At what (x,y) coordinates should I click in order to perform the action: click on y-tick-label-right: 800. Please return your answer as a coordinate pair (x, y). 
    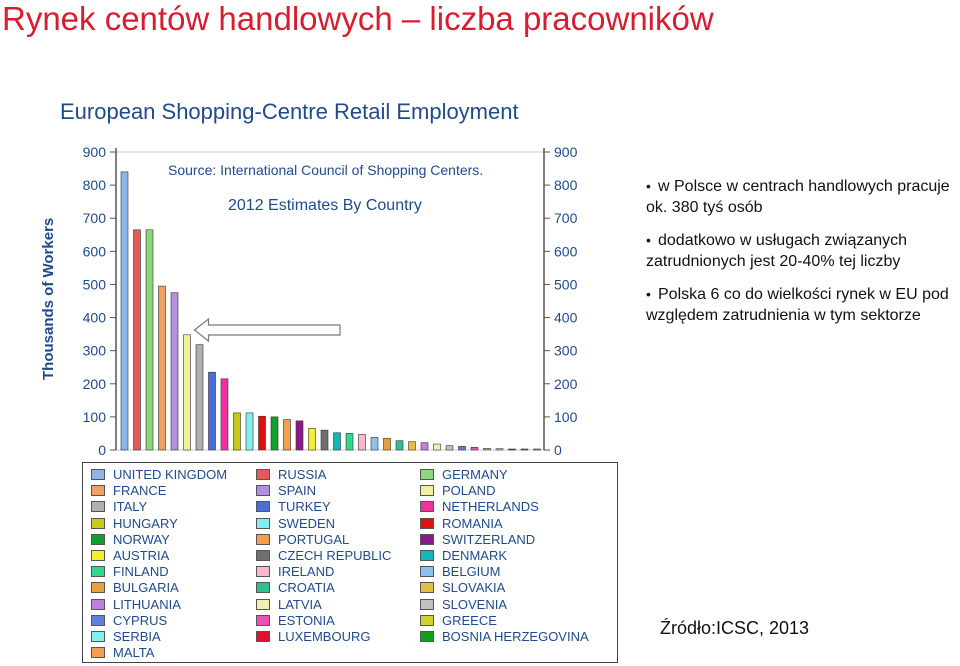
    Looking at the image, I should click on (566, 185).